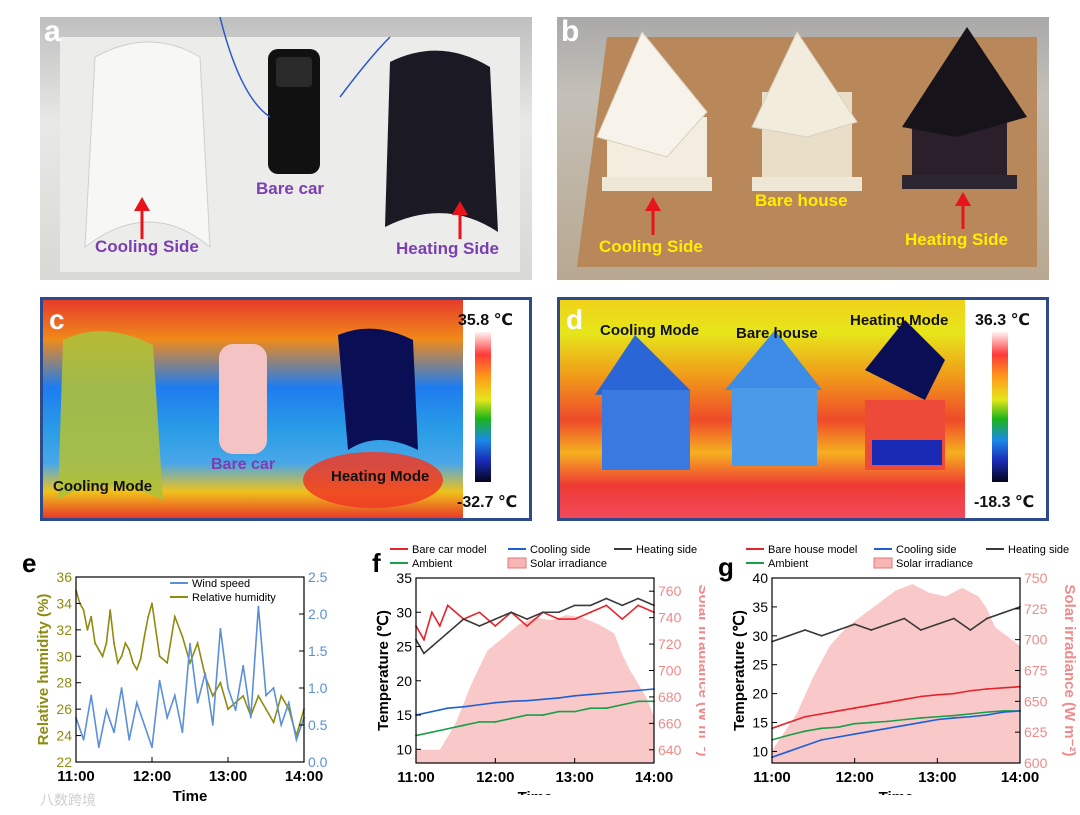 This screenshot has height=815, width=1080. I want to click on x-axis-label: Time, so click(535, 792).